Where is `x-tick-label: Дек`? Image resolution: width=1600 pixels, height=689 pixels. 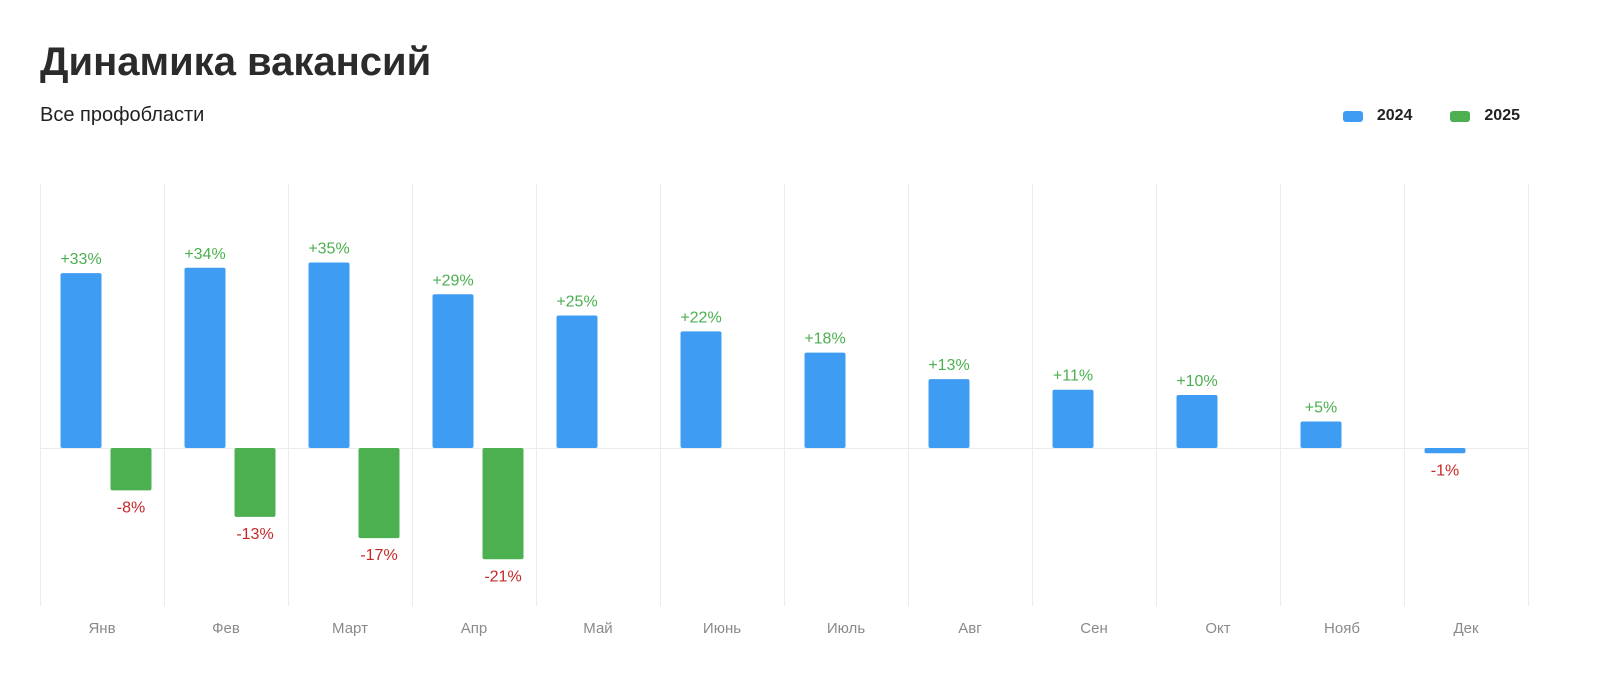 x-tick-label: Дек is located at coordinates (1466, 628).